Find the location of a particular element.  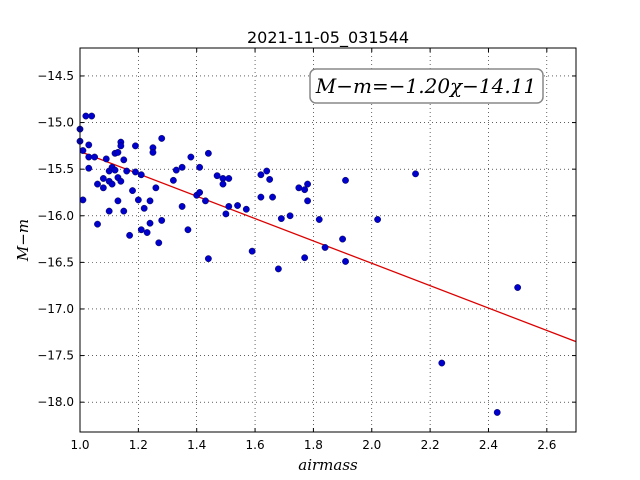

x-tick-label: 1.8 is located at coordinates (313, 445).